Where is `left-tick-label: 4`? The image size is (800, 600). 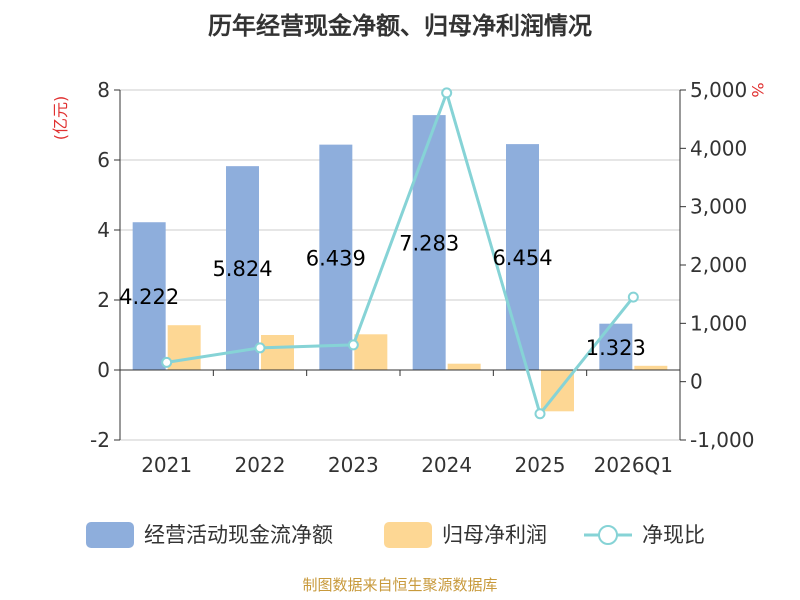
left-tick-label: 4 is located at coordinates (103, 230).